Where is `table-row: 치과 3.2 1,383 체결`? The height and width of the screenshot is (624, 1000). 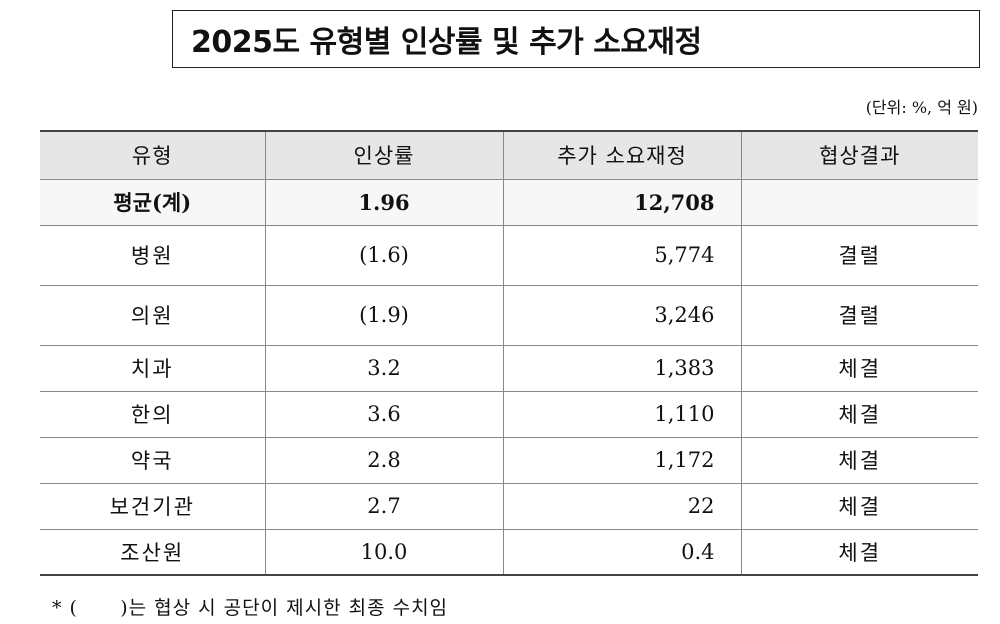 table-row: 치과 3.2 1,383 체결 is located at coordinates (509, 368).